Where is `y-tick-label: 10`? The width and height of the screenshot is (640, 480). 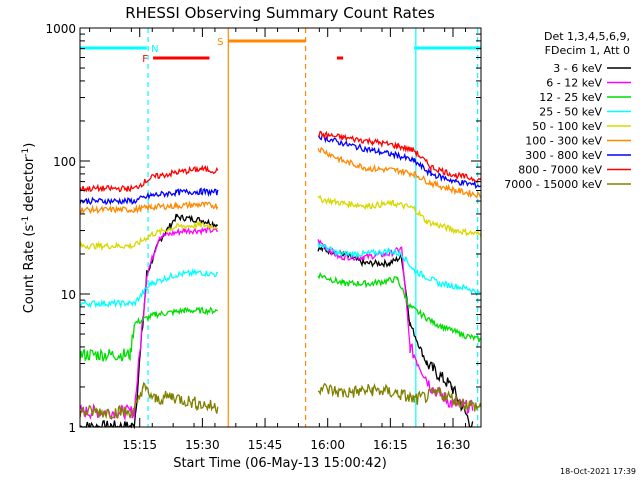
y-tick-label: 10 is located at coordinates (68, 295).